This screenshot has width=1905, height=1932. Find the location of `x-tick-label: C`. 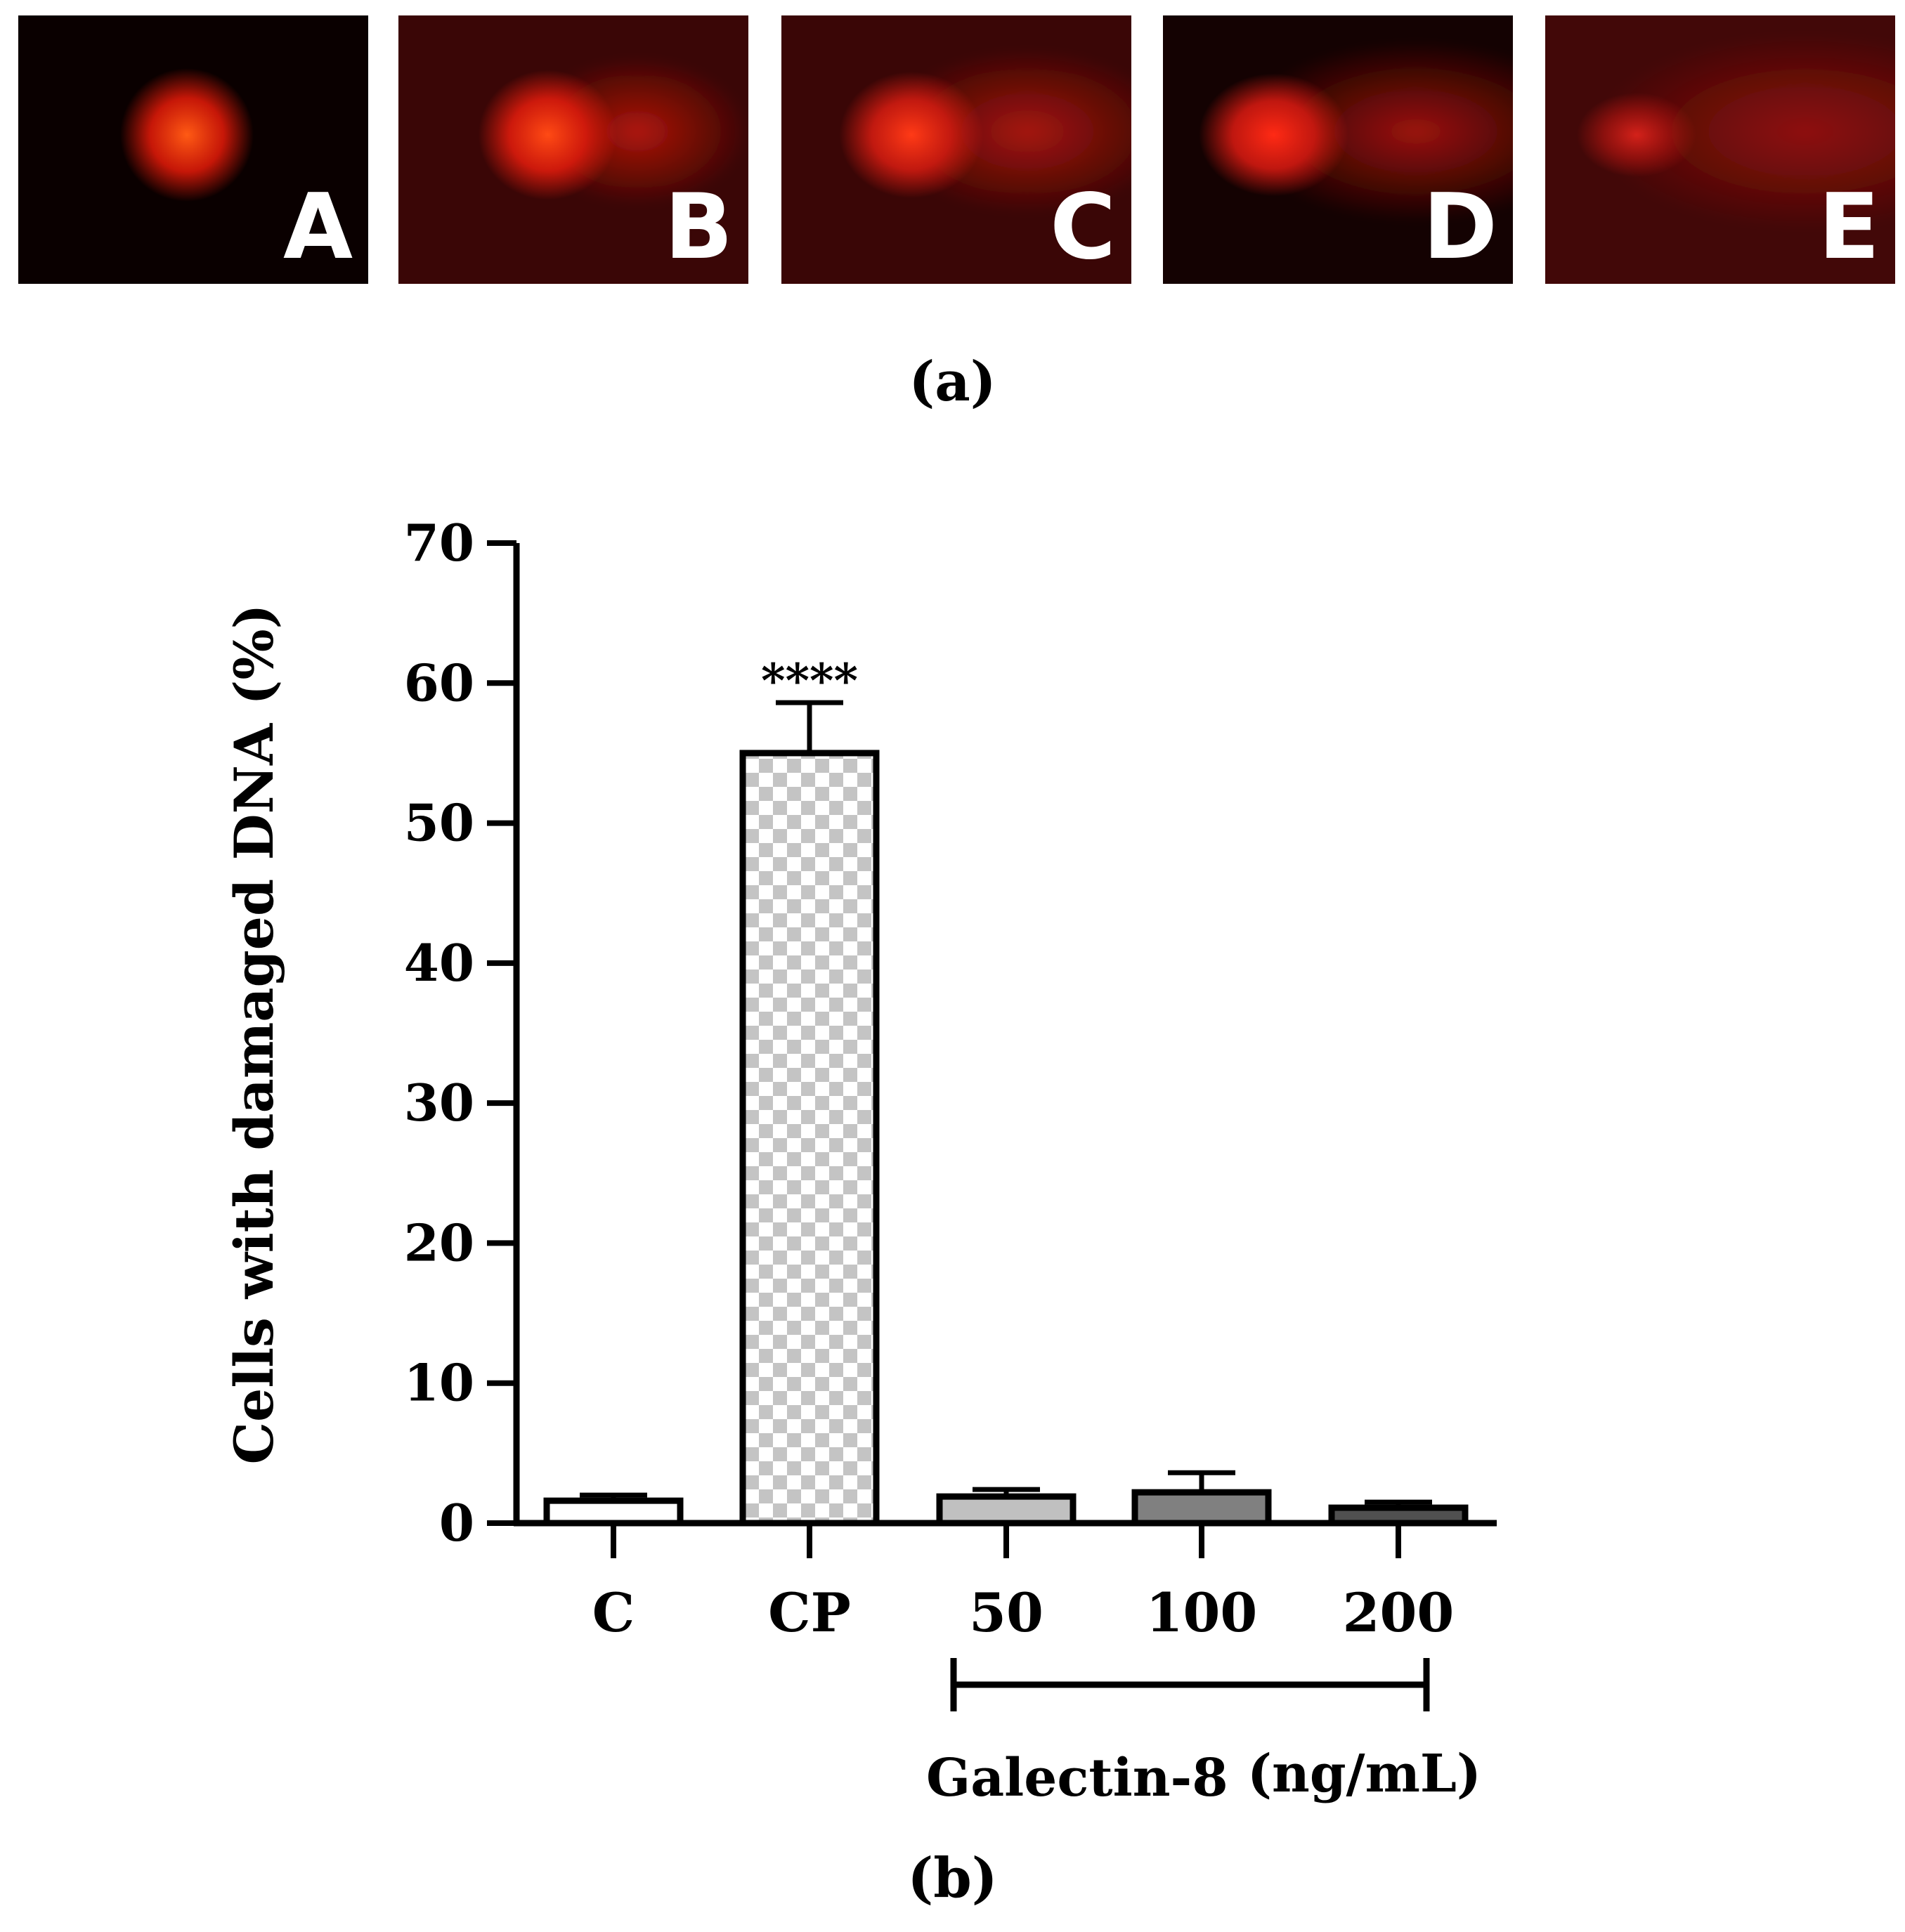

x-tick-label: C is located at coordinates (613, 1613).